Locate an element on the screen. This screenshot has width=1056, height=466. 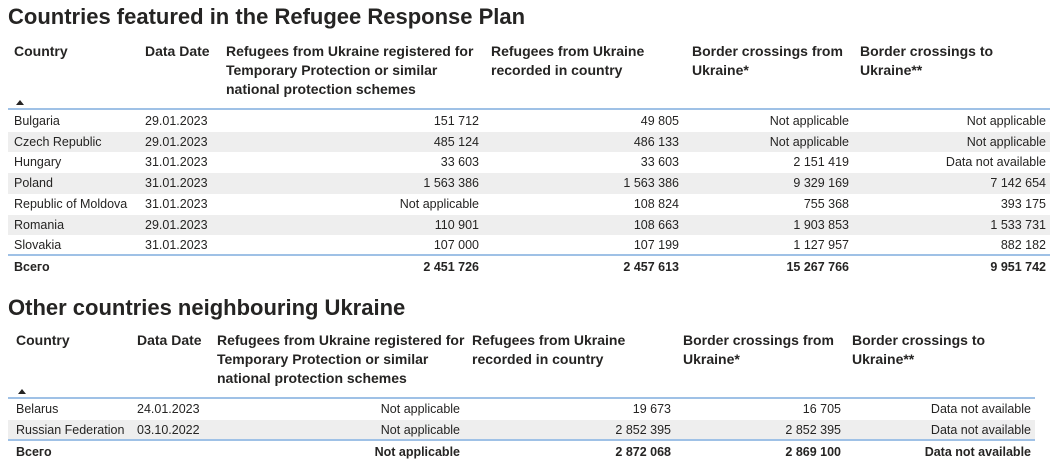
table-cell: 108 824 is located at coordinates (656, 203).